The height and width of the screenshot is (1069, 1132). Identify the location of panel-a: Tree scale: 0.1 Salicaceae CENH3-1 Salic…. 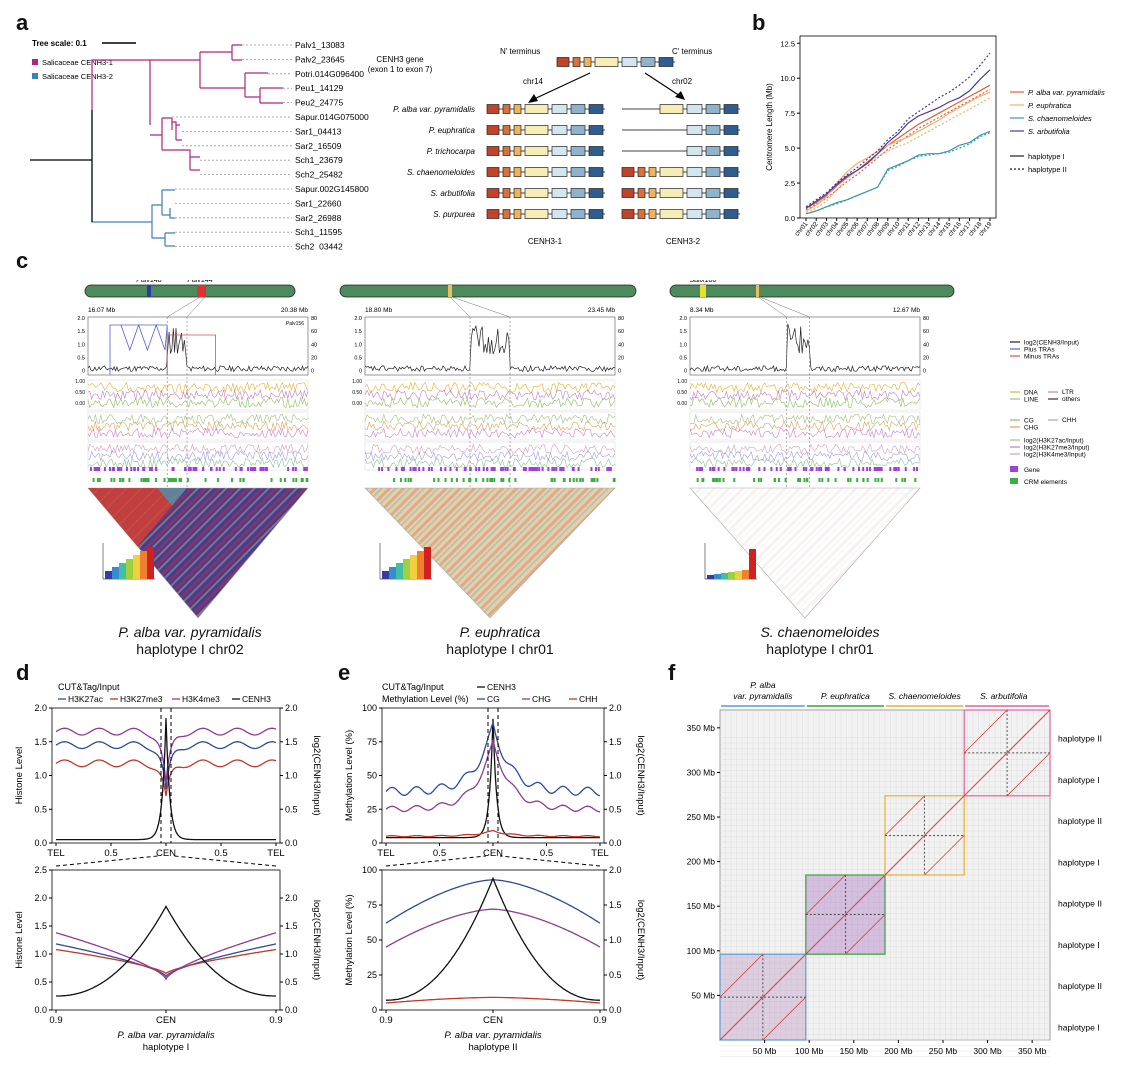
(385, 144).